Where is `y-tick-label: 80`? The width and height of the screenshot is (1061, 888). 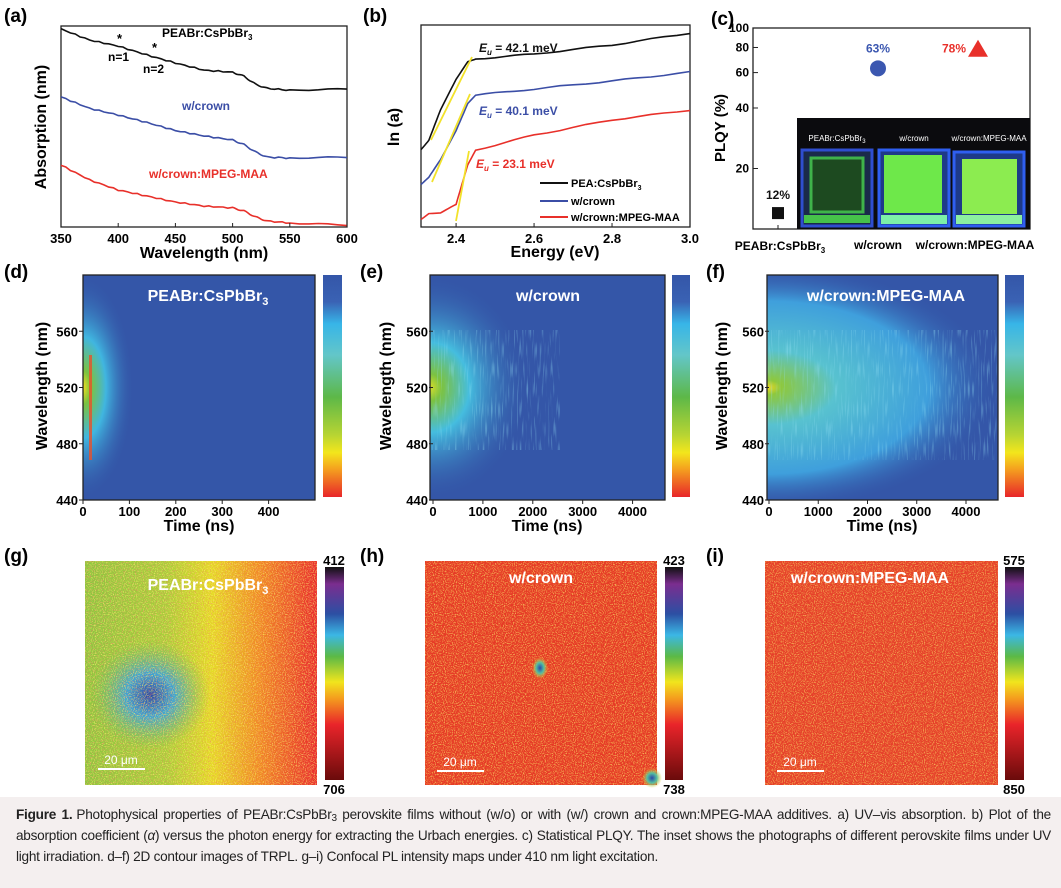
y-tick-label: 80 is located at coordinates (743, 47).